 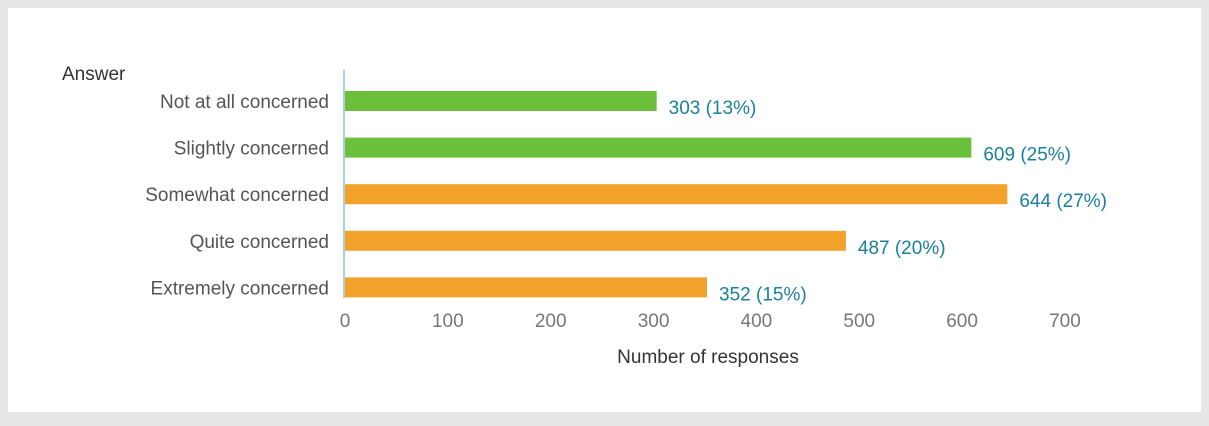 What do you see at coordinates (240, 288) in the screenshot?
I see `category-label: Extremely concerned` at bounding box center [240, 288].